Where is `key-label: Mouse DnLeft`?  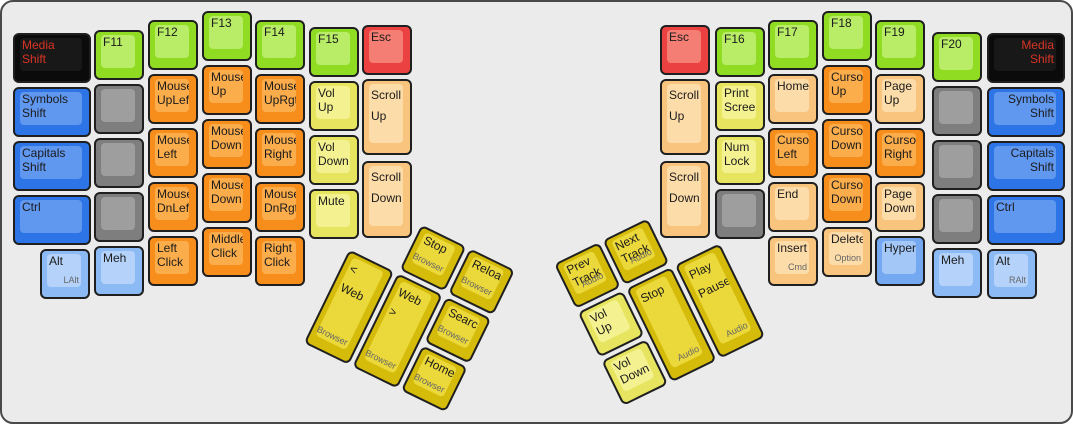
key-label: Mouse DnLeft is located at coordinates (173, 201).